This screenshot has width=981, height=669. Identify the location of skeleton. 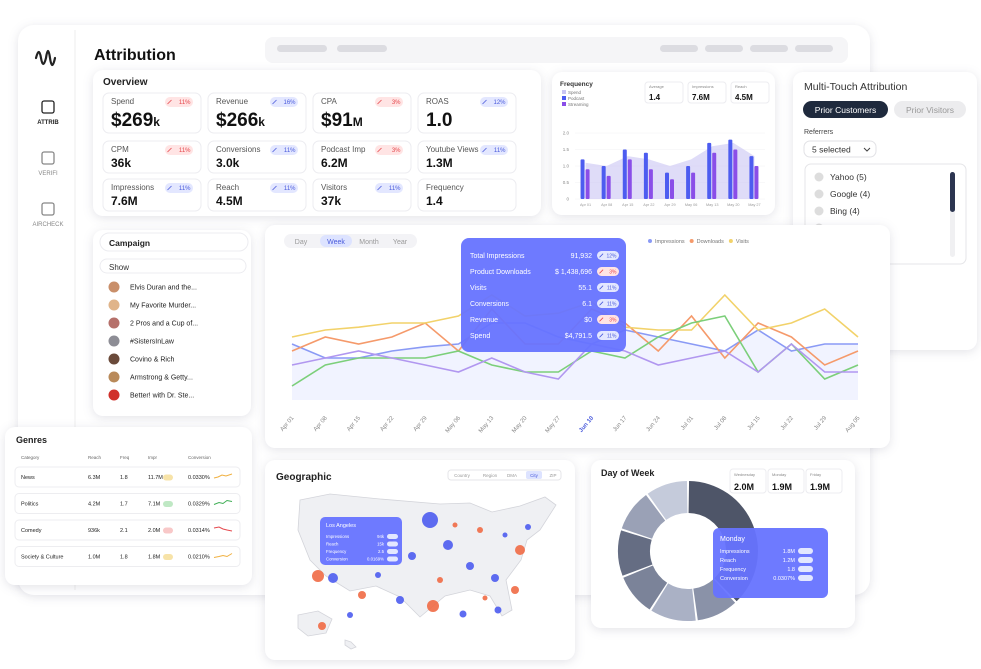
(555, 48).